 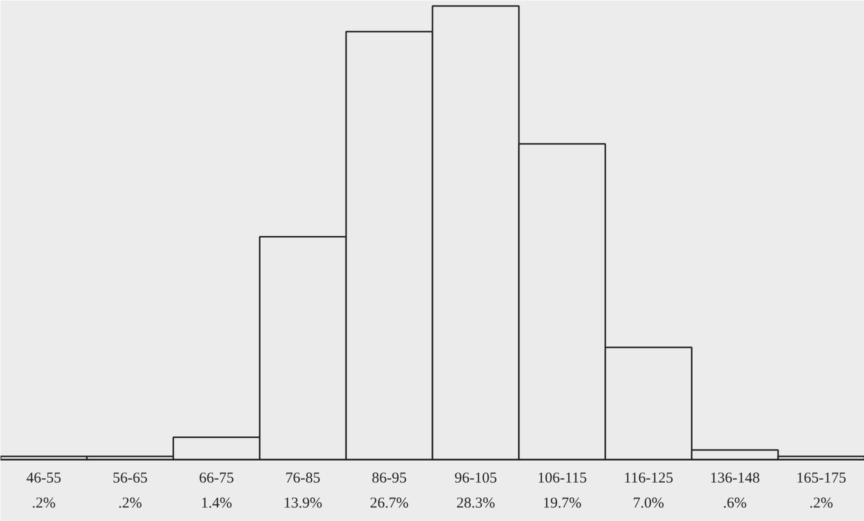 What do you see at coordinates (476, 503) in the screenshot?
I see `data-label: 28.3%` at bounding box center [476, 503].